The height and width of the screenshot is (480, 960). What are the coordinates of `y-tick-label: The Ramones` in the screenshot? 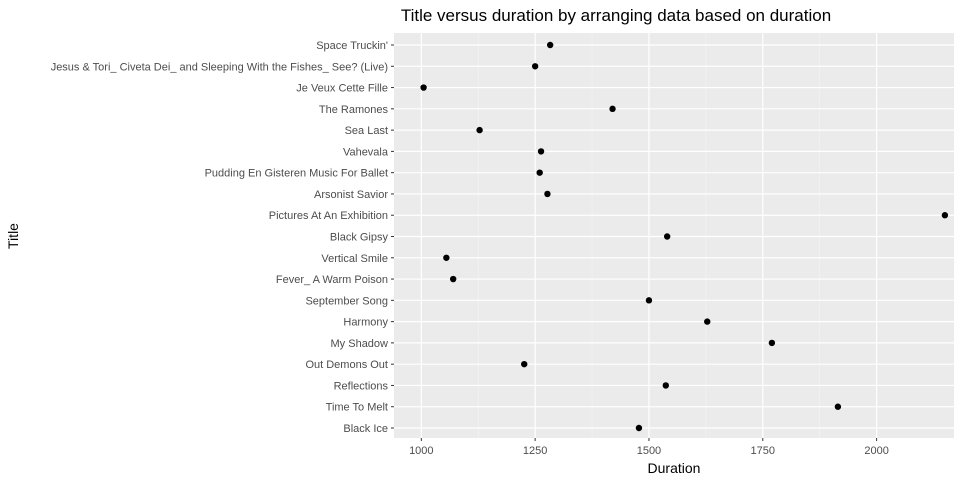 It's located at (354, 110).